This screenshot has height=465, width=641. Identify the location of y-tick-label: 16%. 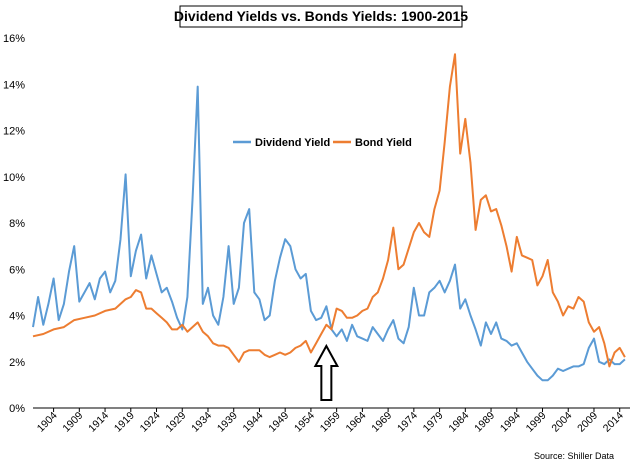
(14, 39).